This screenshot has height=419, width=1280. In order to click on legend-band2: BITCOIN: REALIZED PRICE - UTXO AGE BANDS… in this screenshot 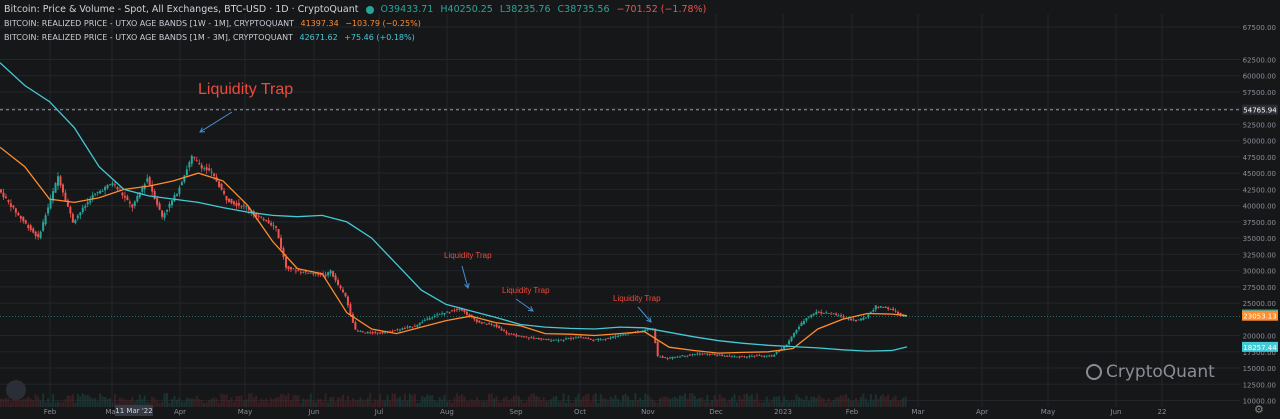, I will do `click(211, 37)`.